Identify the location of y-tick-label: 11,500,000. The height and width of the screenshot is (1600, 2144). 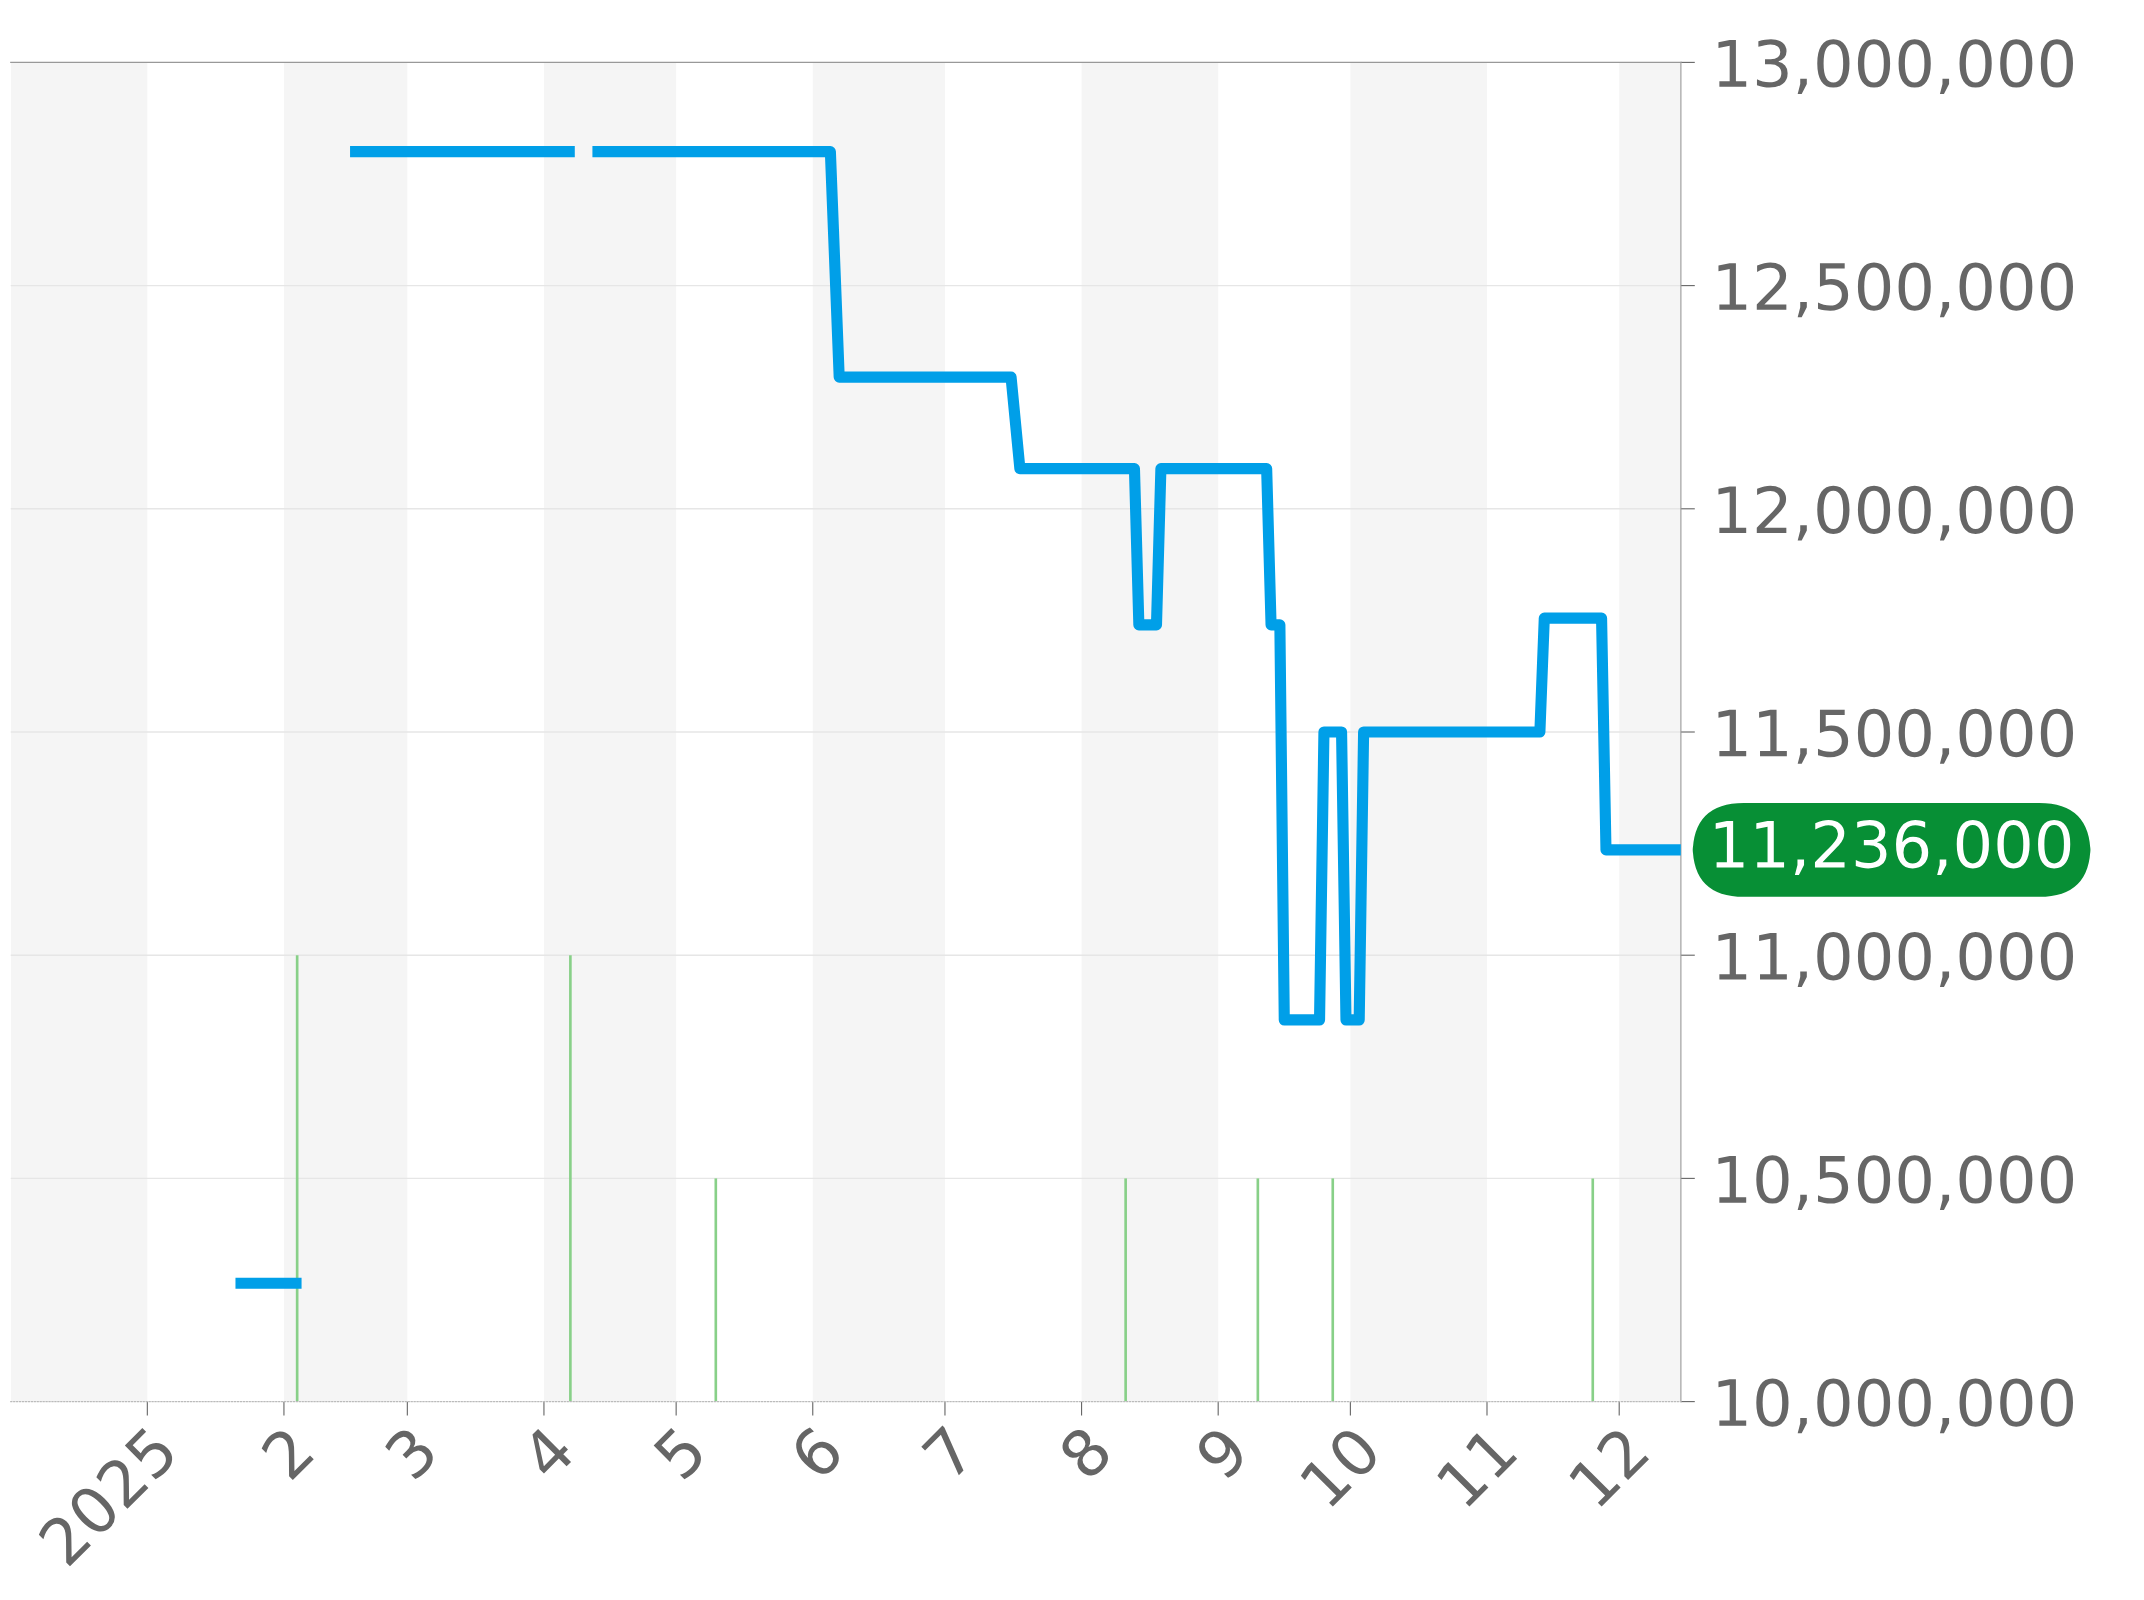
(1896, 736).